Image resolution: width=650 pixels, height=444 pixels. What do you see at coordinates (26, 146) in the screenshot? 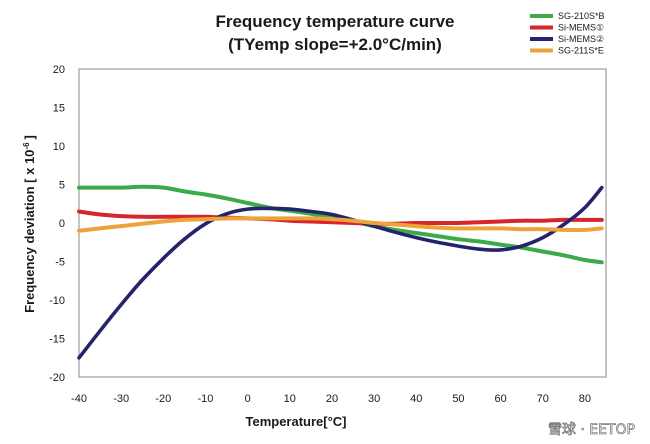
I see `y-axis-title-exponent: -6` at bounding box center [26, 146].